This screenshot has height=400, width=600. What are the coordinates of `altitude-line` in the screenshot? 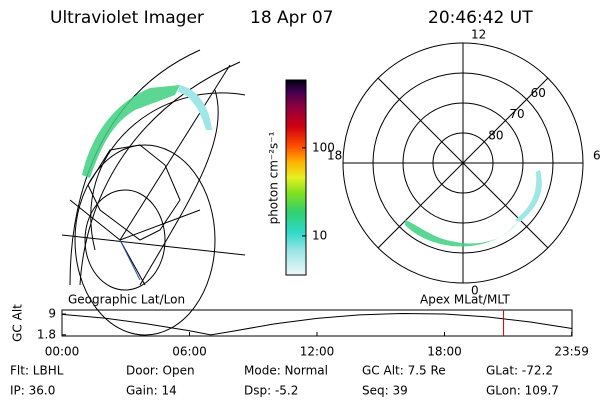 It's located at (317, 324).